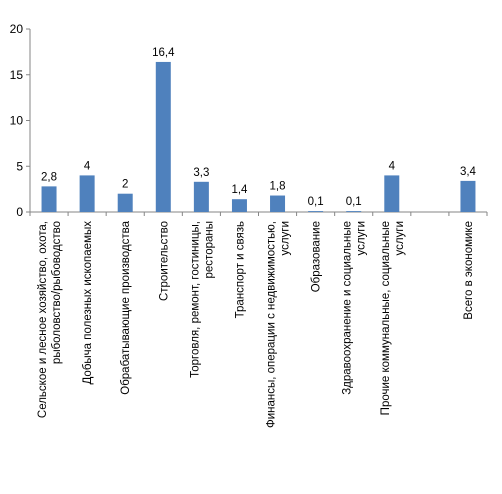  Describe the element at coordinates (17, 121) in the screenshot. I see `y-tick-label: 10` at that location.